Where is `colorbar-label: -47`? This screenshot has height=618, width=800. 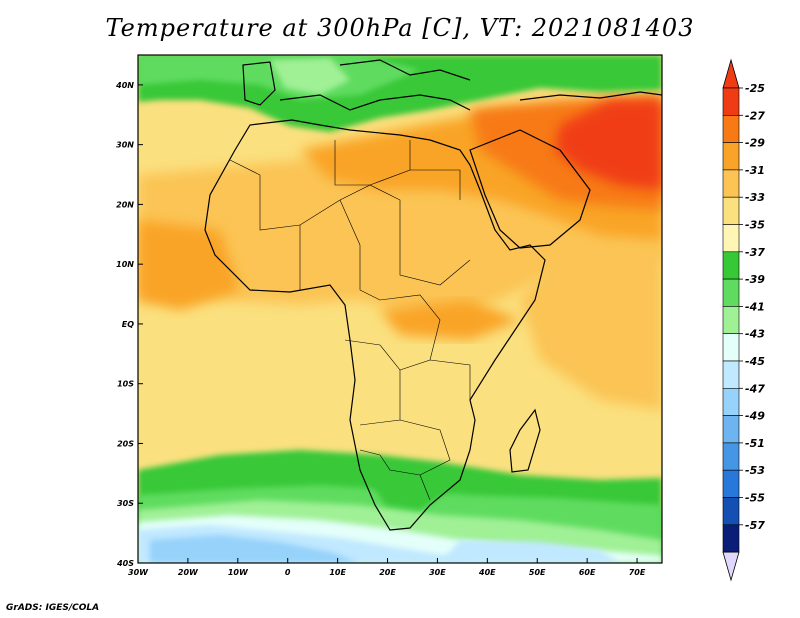
colorbar-label: -47 is located at coordinates (755, 388).